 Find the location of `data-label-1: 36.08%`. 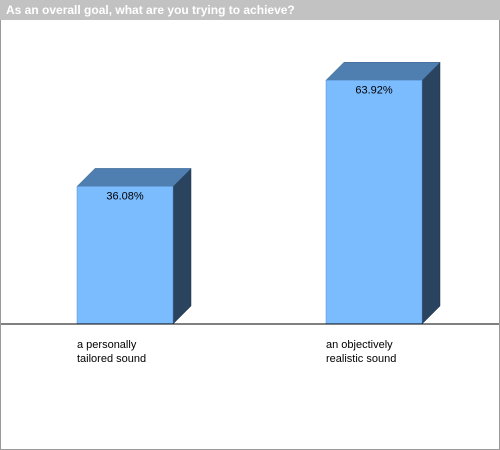

data-label-1: 36.08% is located at coordinates (125, 196).